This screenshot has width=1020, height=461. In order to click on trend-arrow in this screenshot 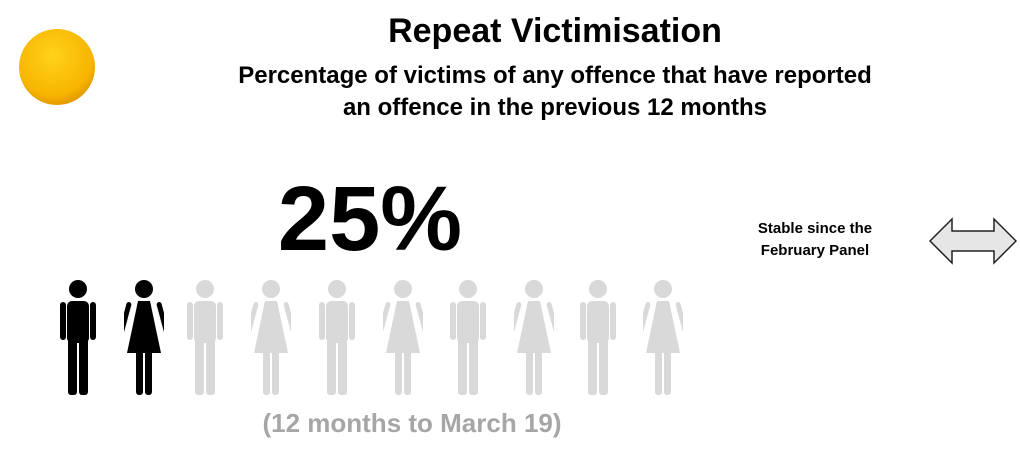, I will do `click(973, 241)`.